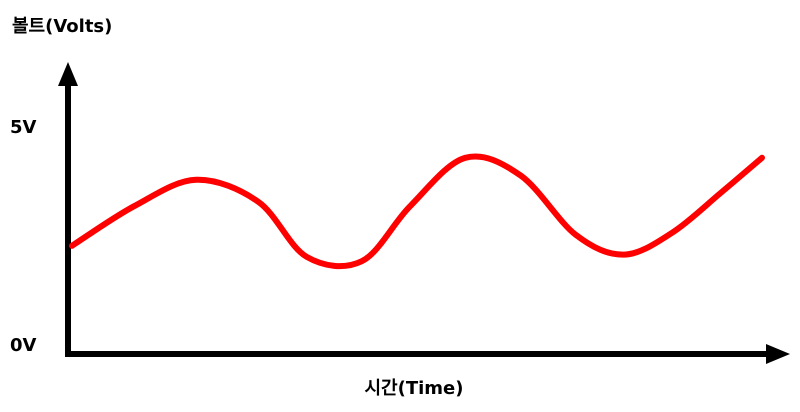 The image size is (800, 412). I want to click on x-axis-label: 시간(Time), so click(414, 388).